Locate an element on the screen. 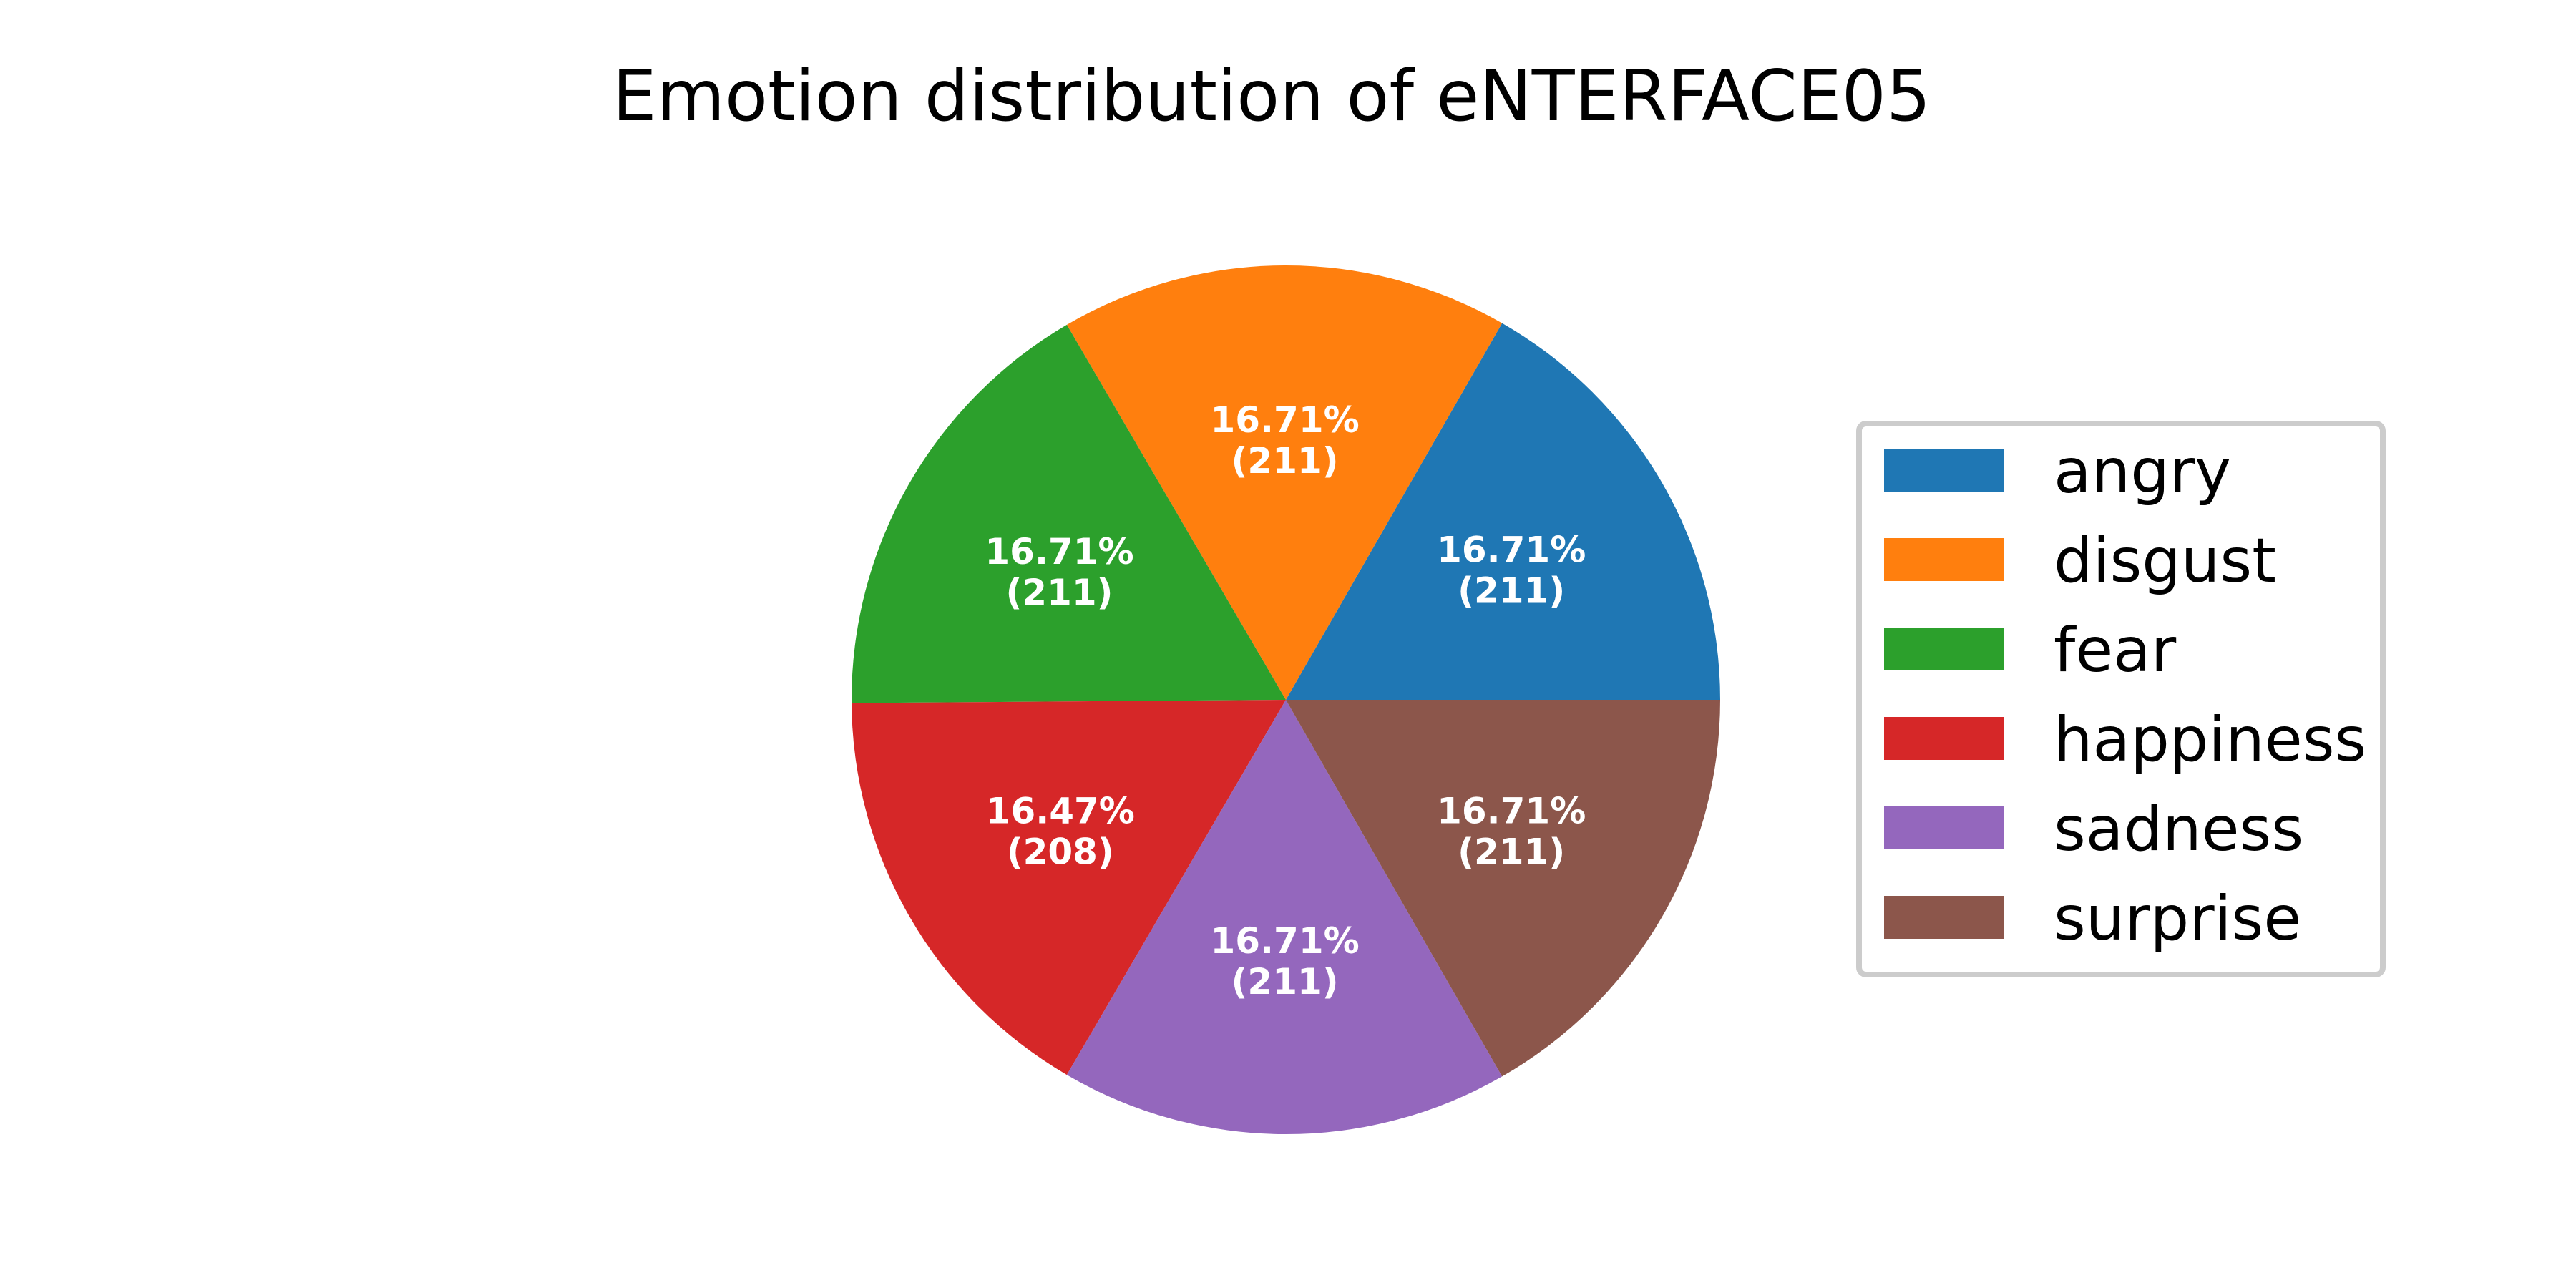 The width and height of the screenshot is (2576, 1288). pie-slice-happiness is located at coordinates (1069, 887).